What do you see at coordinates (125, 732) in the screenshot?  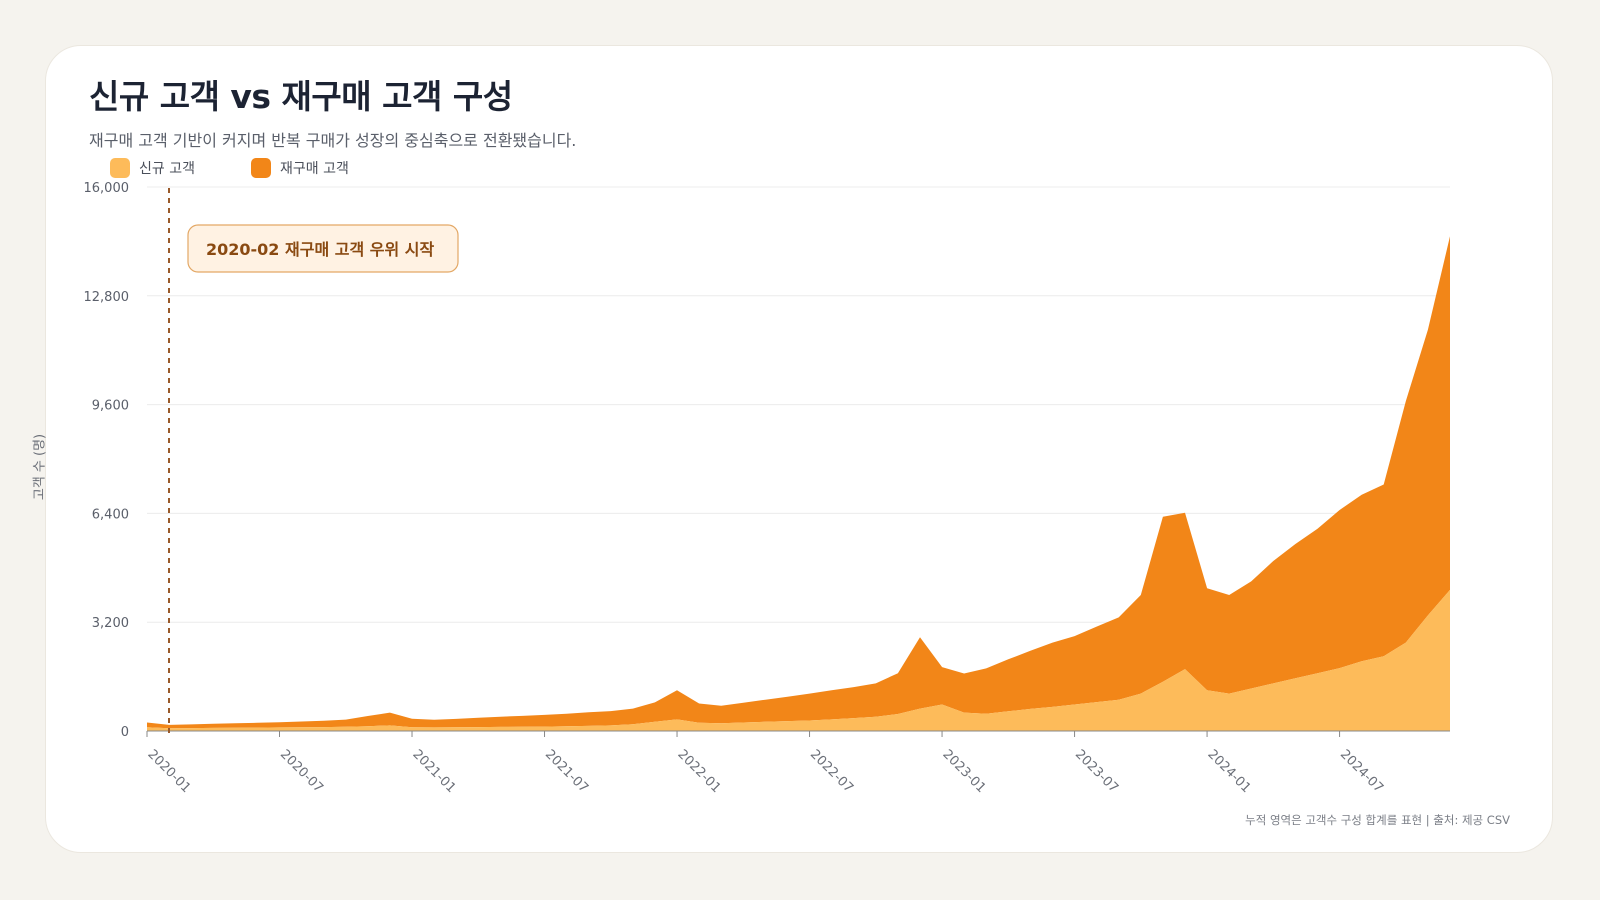 I see `y-tick-label: 0` at bounding box center [125, 732].